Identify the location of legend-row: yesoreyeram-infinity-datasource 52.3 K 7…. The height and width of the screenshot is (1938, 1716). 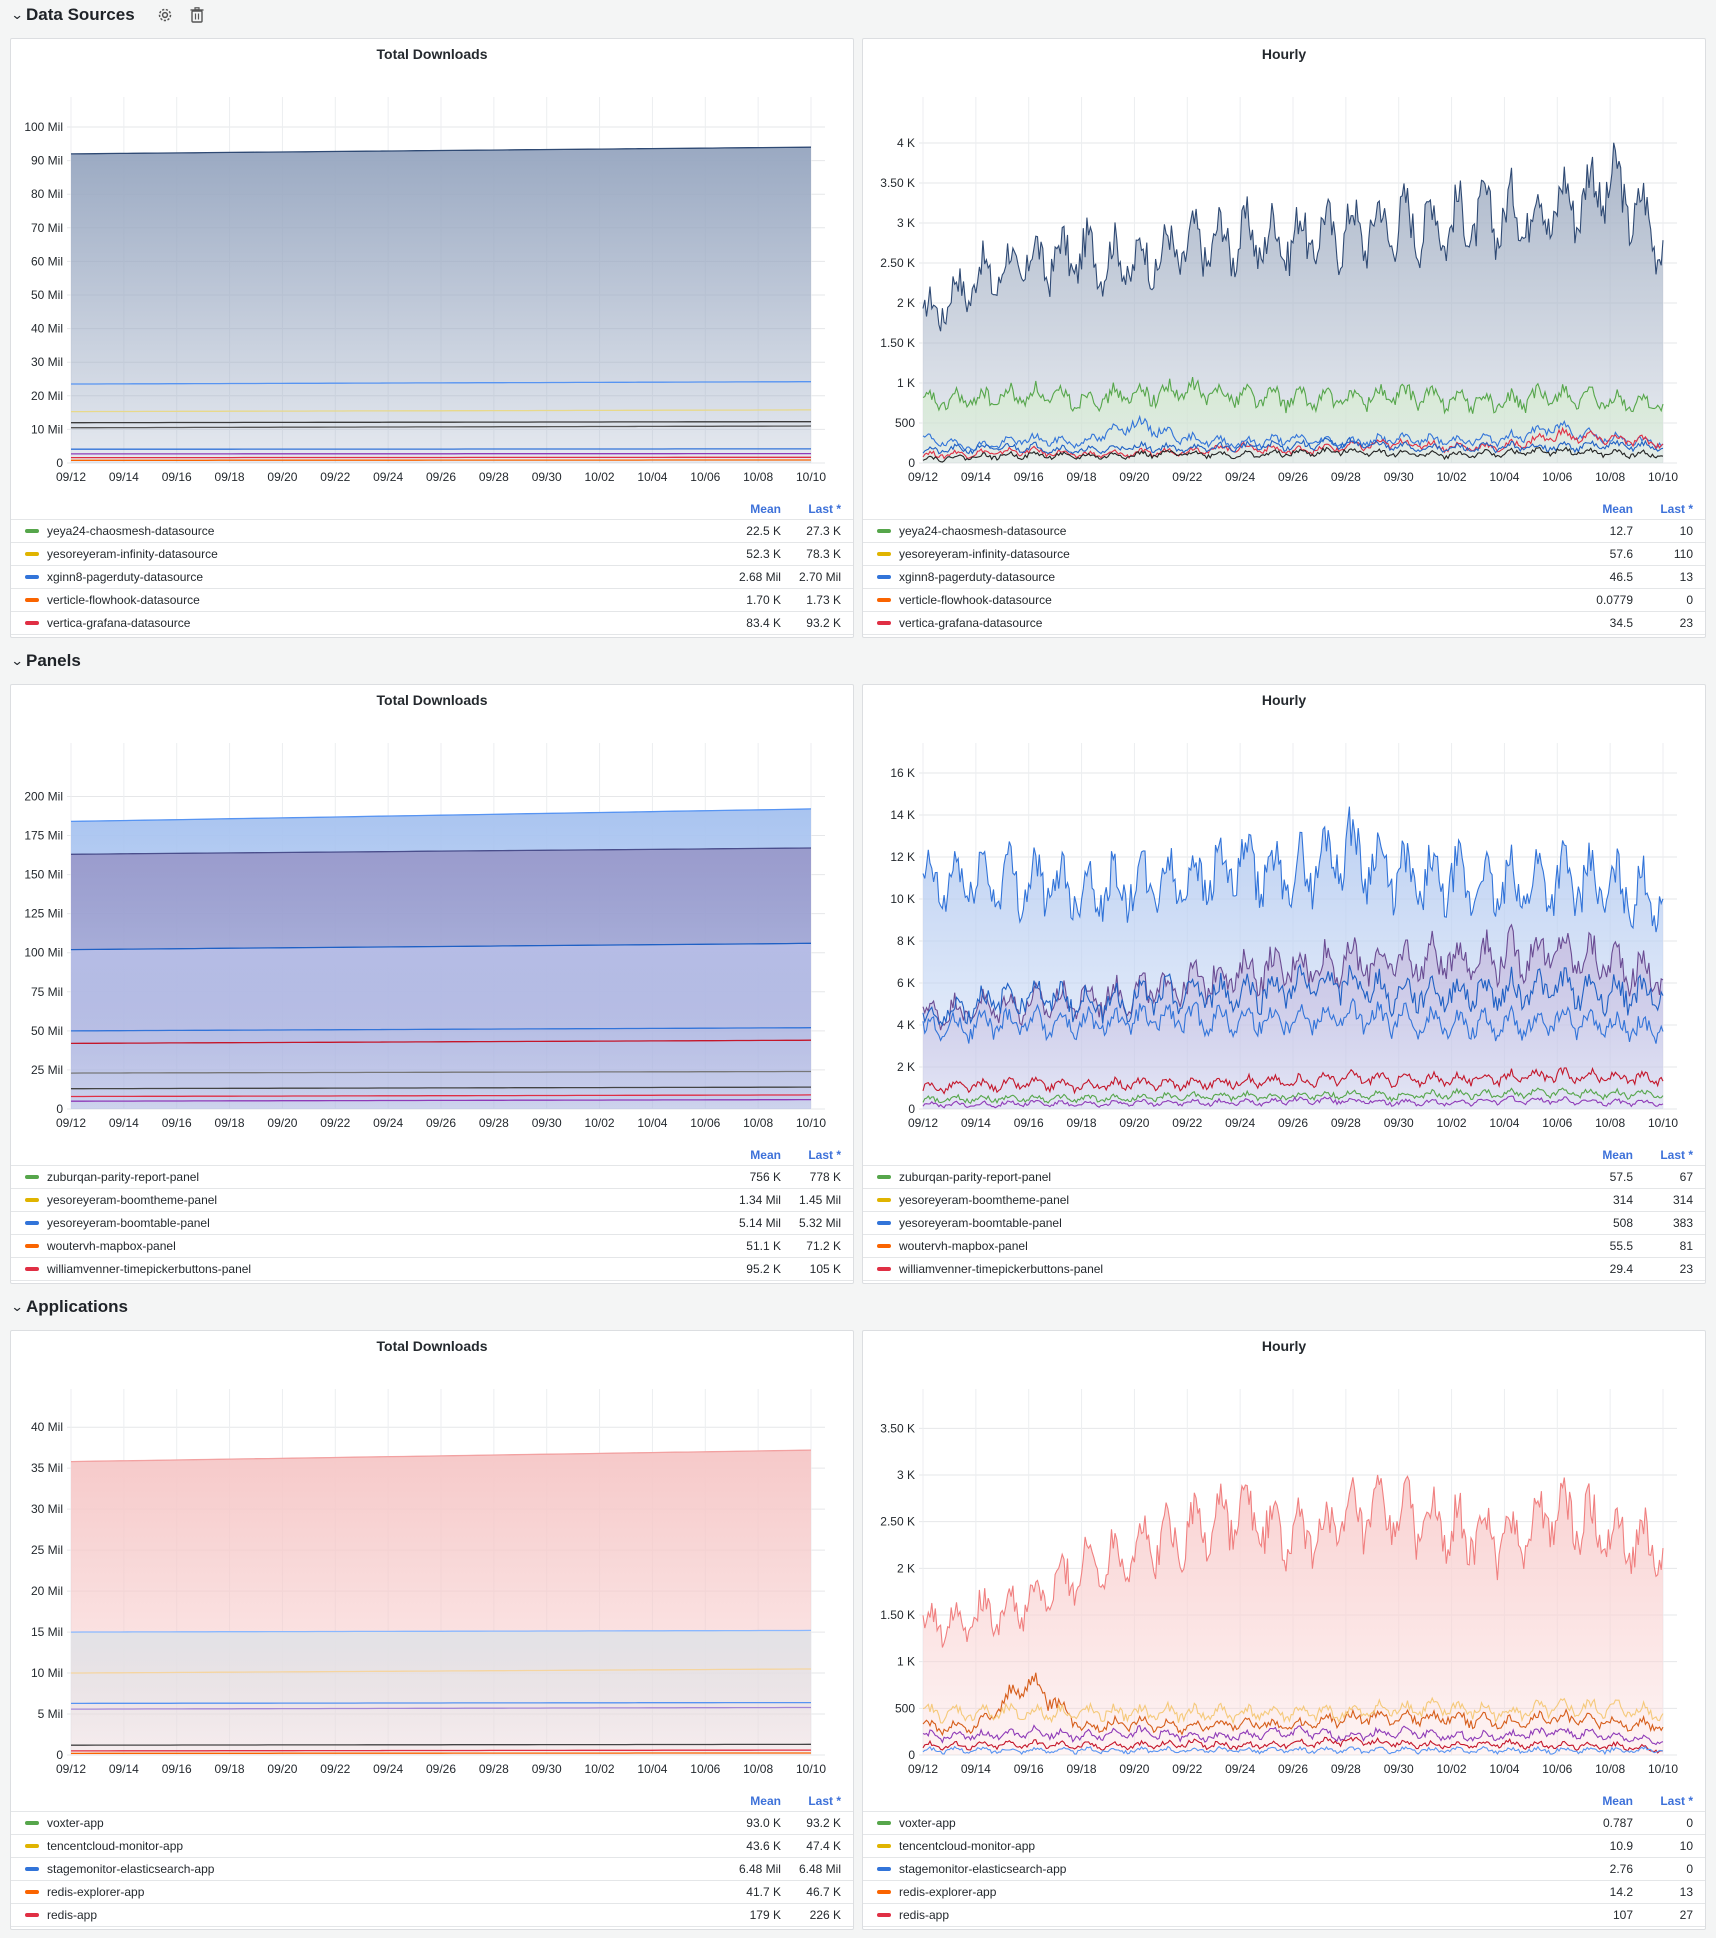
(432, 553).